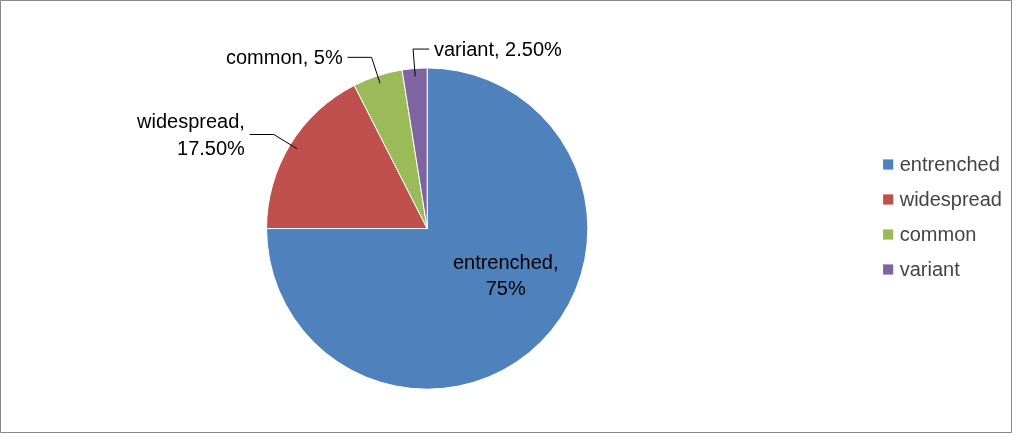 This screenshot has width=1016, height=437. What do you see at coordinates (191, 134) in the screenshot?
I see `data-label: widespread, 17.50%` at bounding box center [191, 134].